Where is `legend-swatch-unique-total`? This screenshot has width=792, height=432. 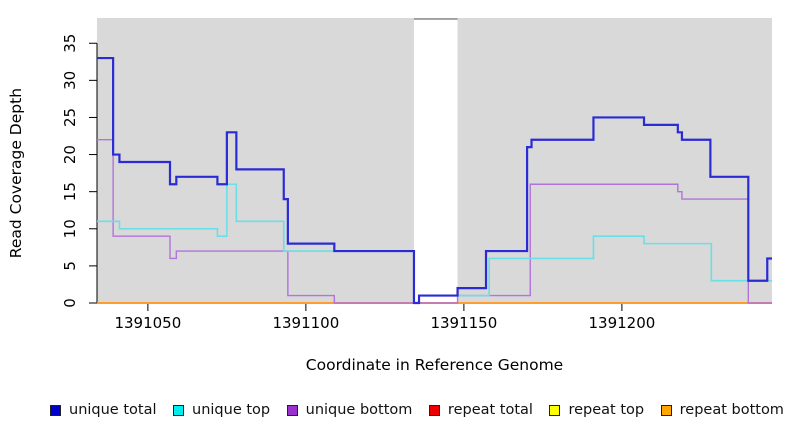
legend-swatch-unique-total is located at coordinates (55, 410).